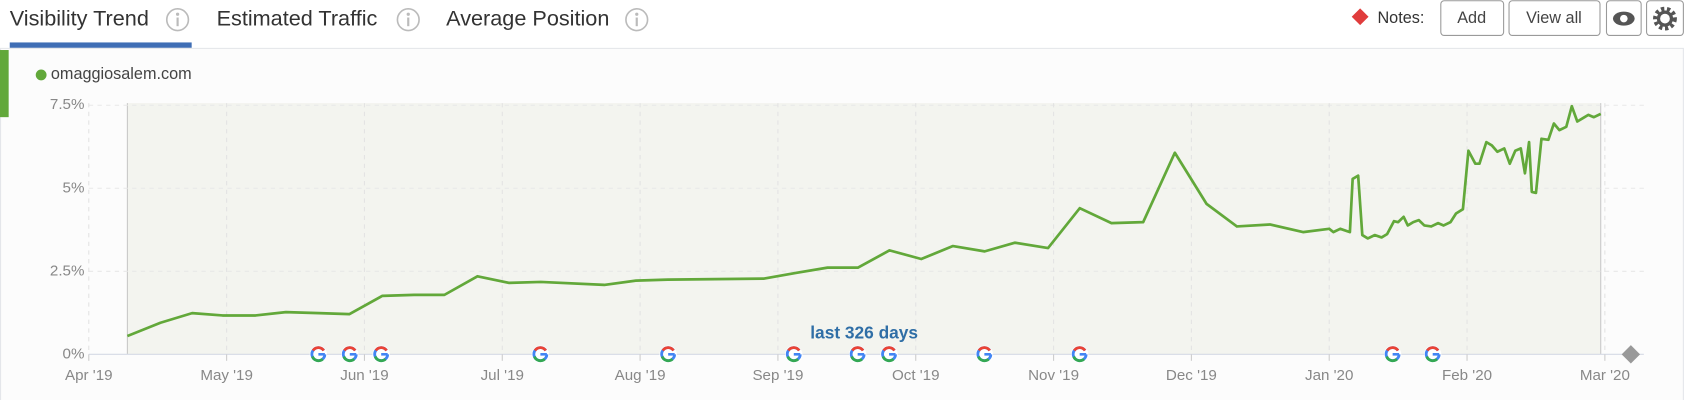 This screenshot has height=400, width=1698. I want to click on x-tick-label: Apr '19, so click(89, 375).